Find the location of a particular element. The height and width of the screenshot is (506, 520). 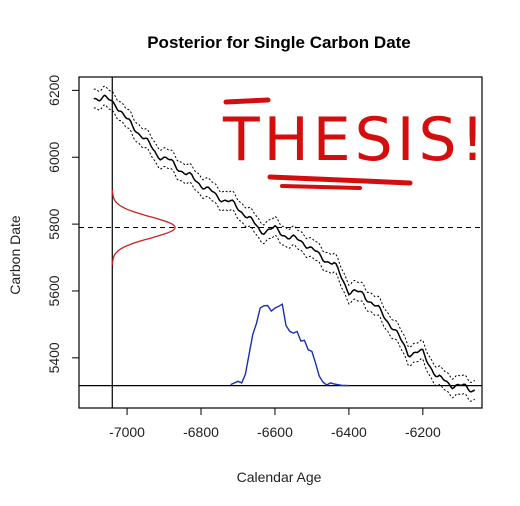

x-axis: -7000 -6800 -6600 -6400 -6200 is located at coordinates (275, 424).